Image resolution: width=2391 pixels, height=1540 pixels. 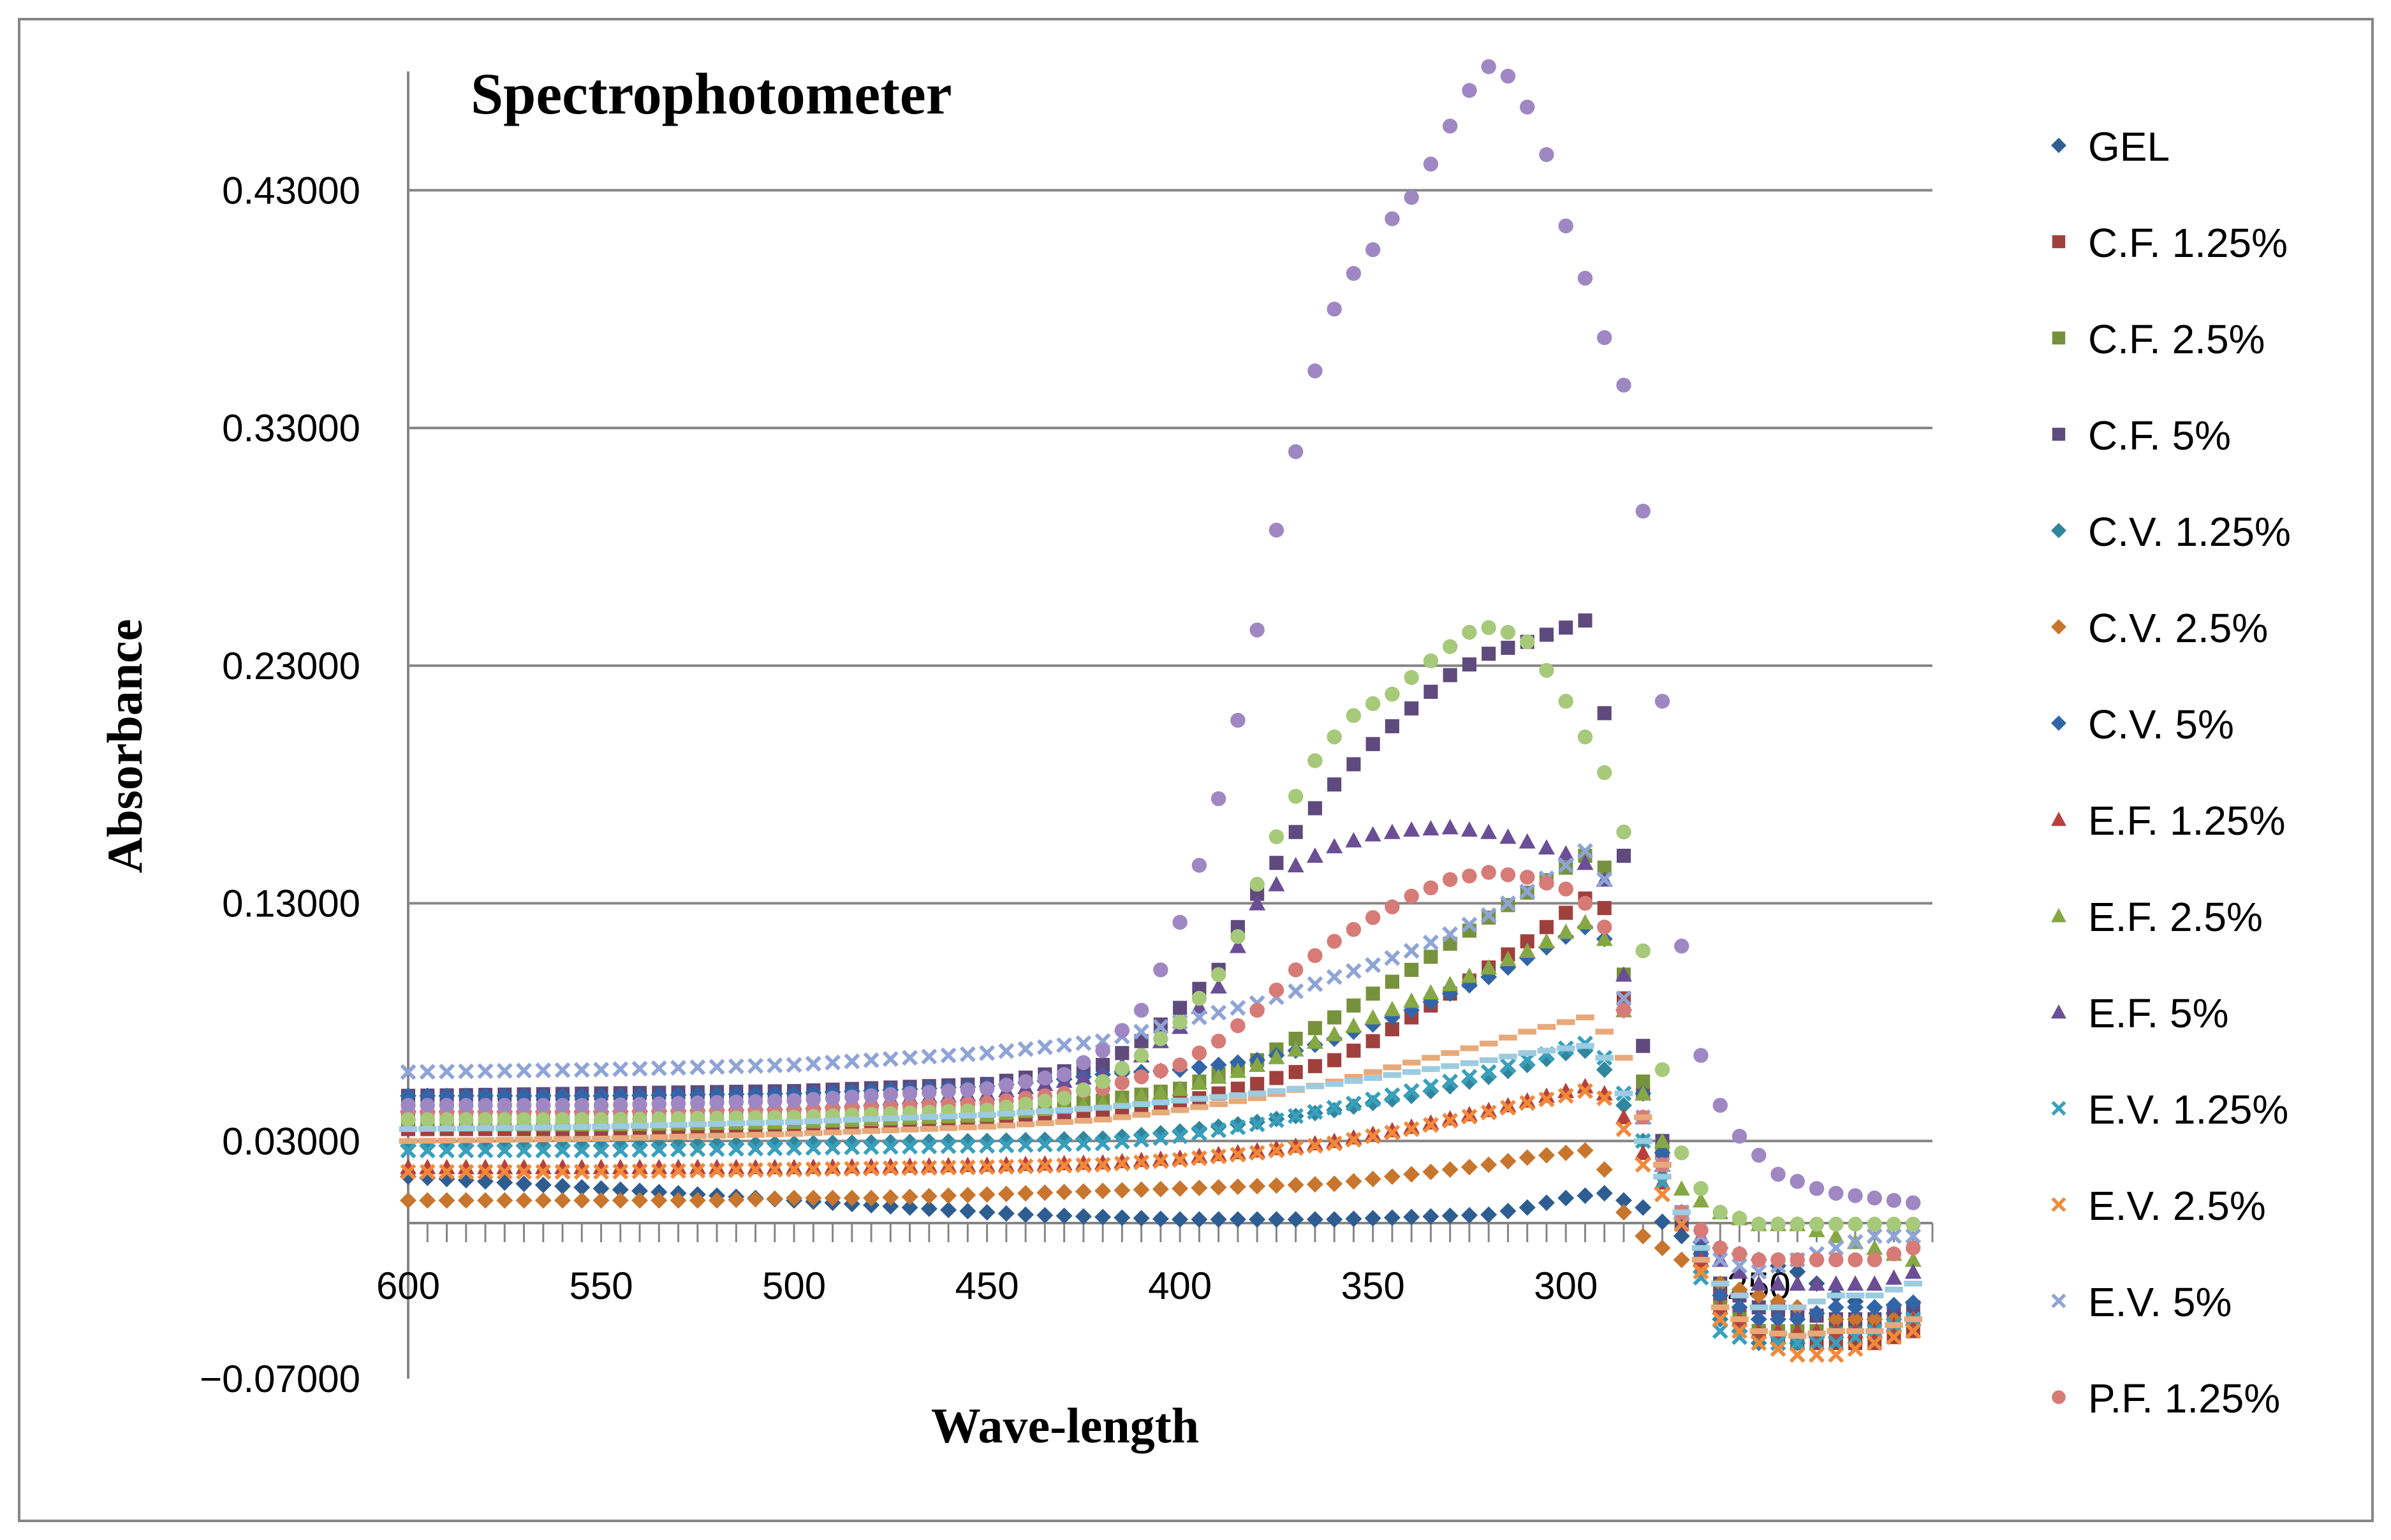 What do you see at coordinates (2177, 1206) in the screenshot?
I see `legend-label: E.V. 2.5%` at bounding box center [2177, 1206].